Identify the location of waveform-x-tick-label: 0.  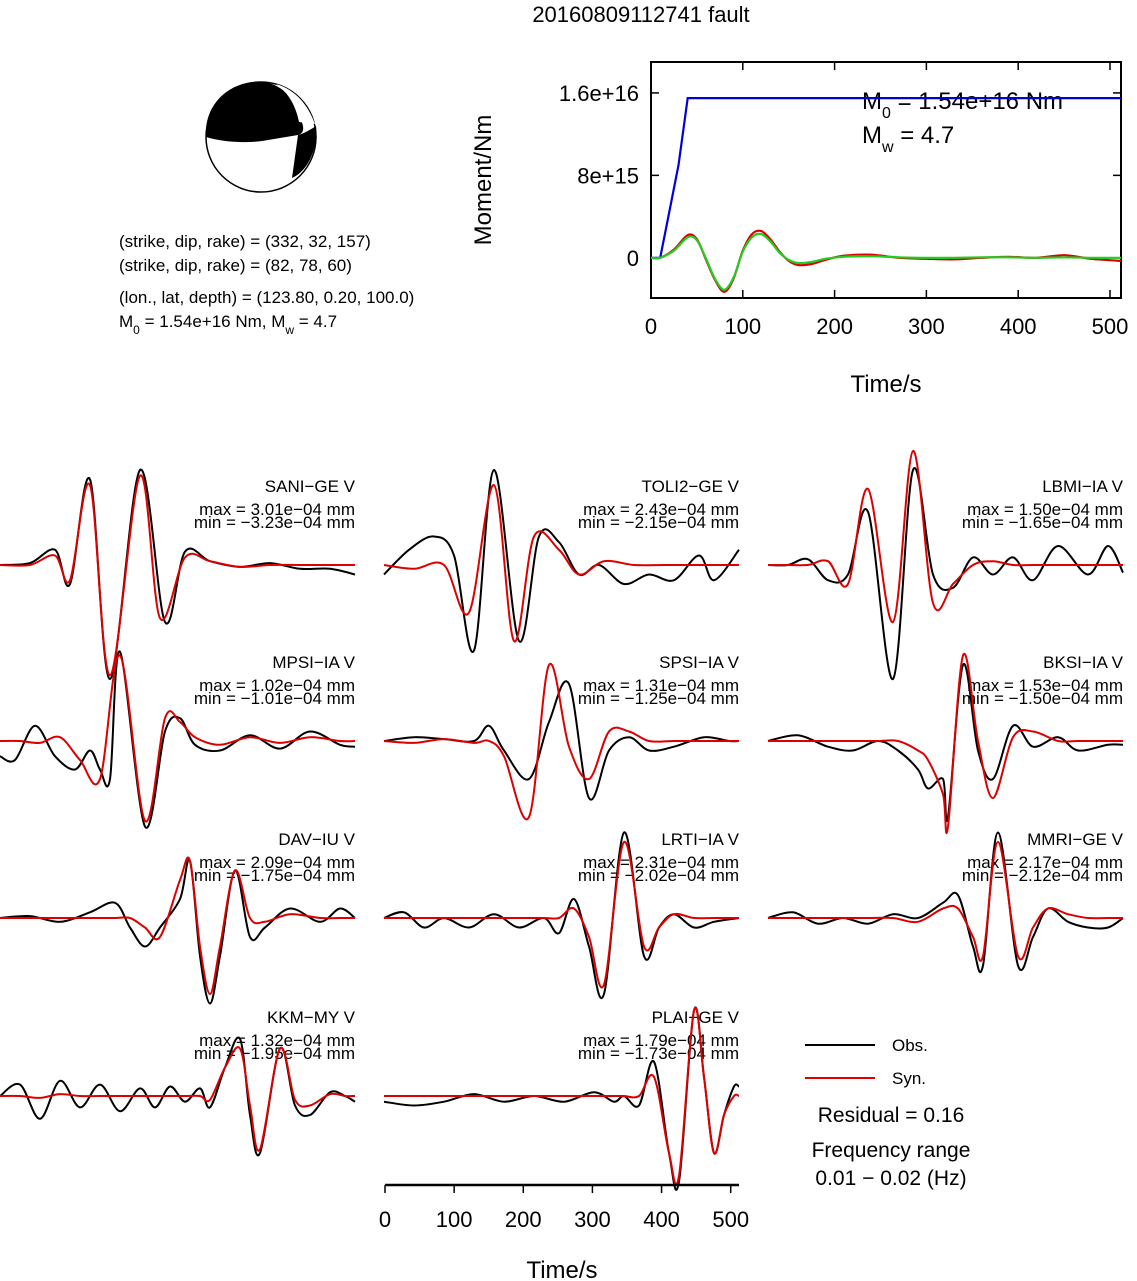
(385, 1219).